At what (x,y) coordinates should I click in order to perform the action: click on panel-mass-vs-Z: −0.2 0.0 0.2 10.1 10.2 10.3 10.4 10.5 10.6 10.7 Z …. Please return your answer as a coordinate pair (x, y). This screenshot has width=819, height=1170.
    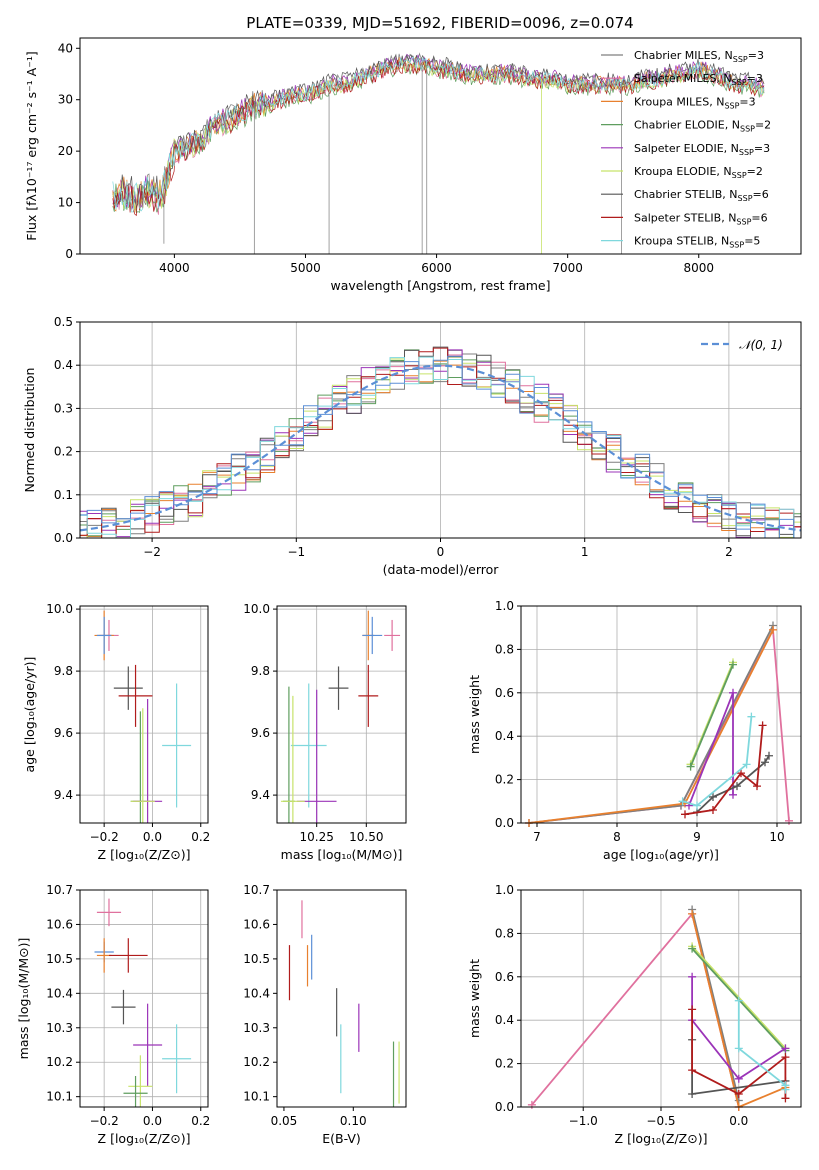
    Looking at the image, I should click on (113, 1014).